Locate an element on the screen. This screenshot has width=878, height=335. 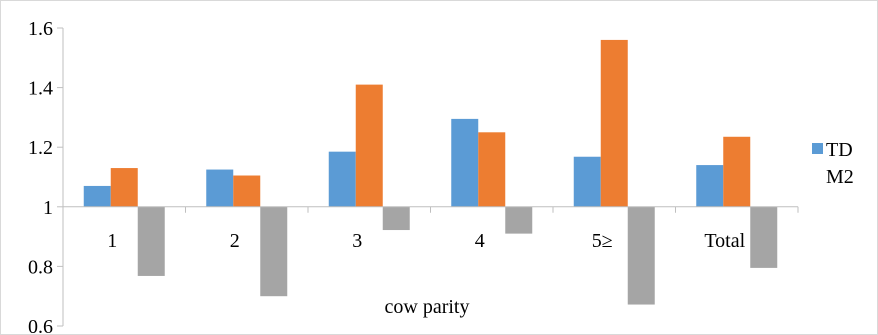
category-label: Total is located at coordinates (724, 241).